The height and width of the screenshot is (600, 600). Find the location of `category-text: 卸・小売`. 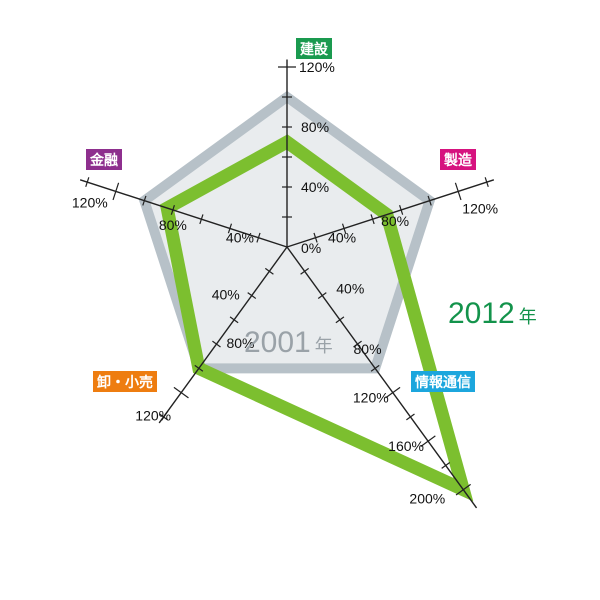

category-text: 卸・小売 is located at coordinates (125, 382).